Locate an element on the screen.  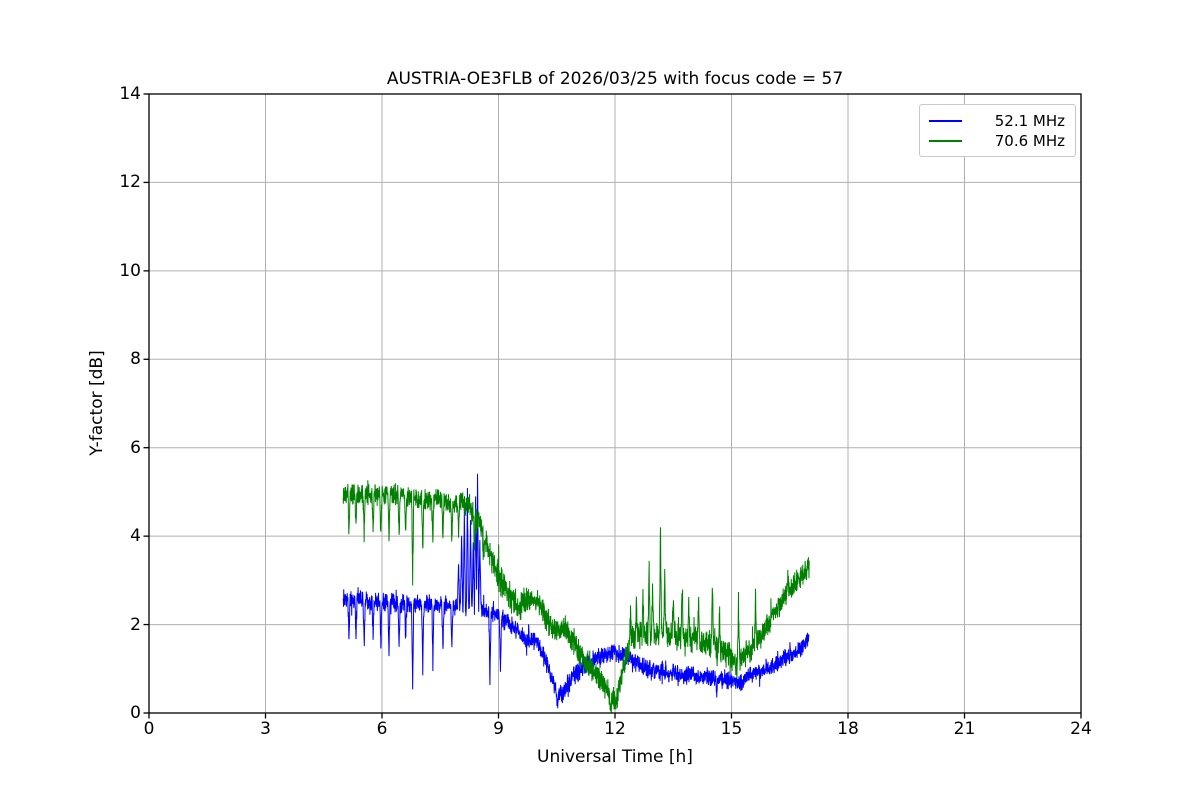
series-line-52-1-mhz is located at coordinates (576, 591).